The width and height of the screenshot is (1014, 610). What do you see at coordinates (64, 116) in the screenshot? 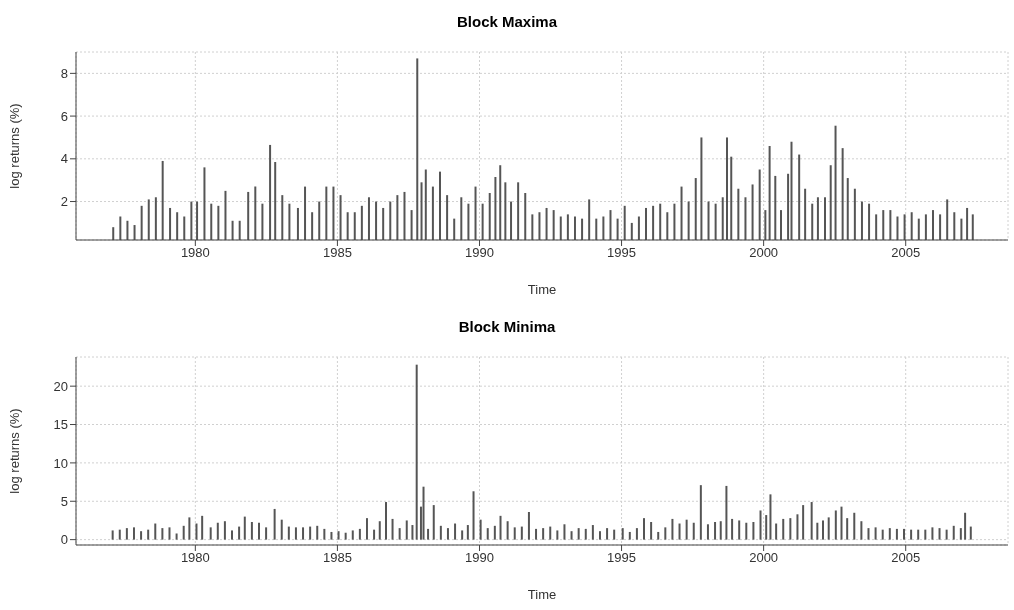
I see `y-tick-label: 6` at bounding box center [64, 116].